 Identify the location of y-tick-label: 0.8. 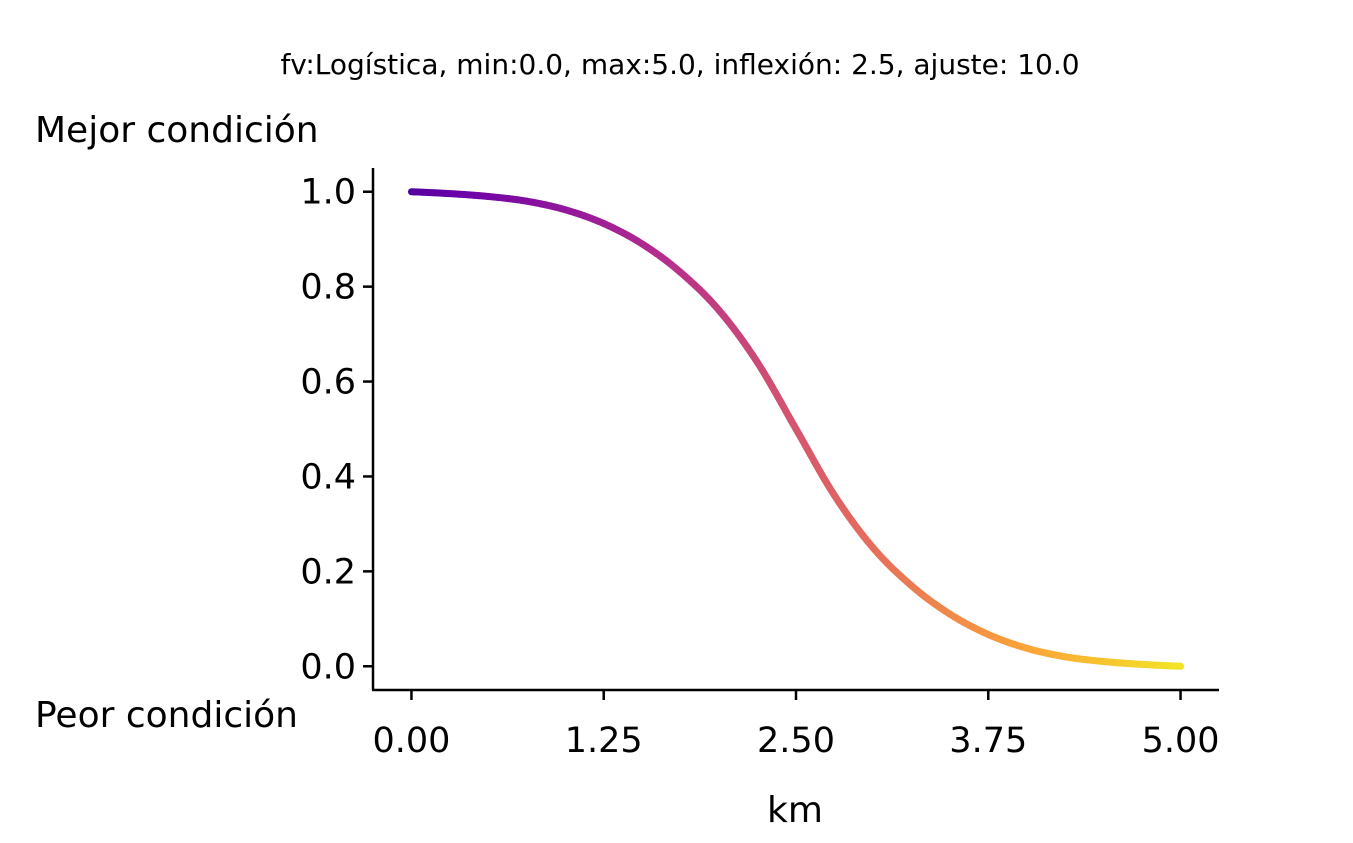
(328, 288).